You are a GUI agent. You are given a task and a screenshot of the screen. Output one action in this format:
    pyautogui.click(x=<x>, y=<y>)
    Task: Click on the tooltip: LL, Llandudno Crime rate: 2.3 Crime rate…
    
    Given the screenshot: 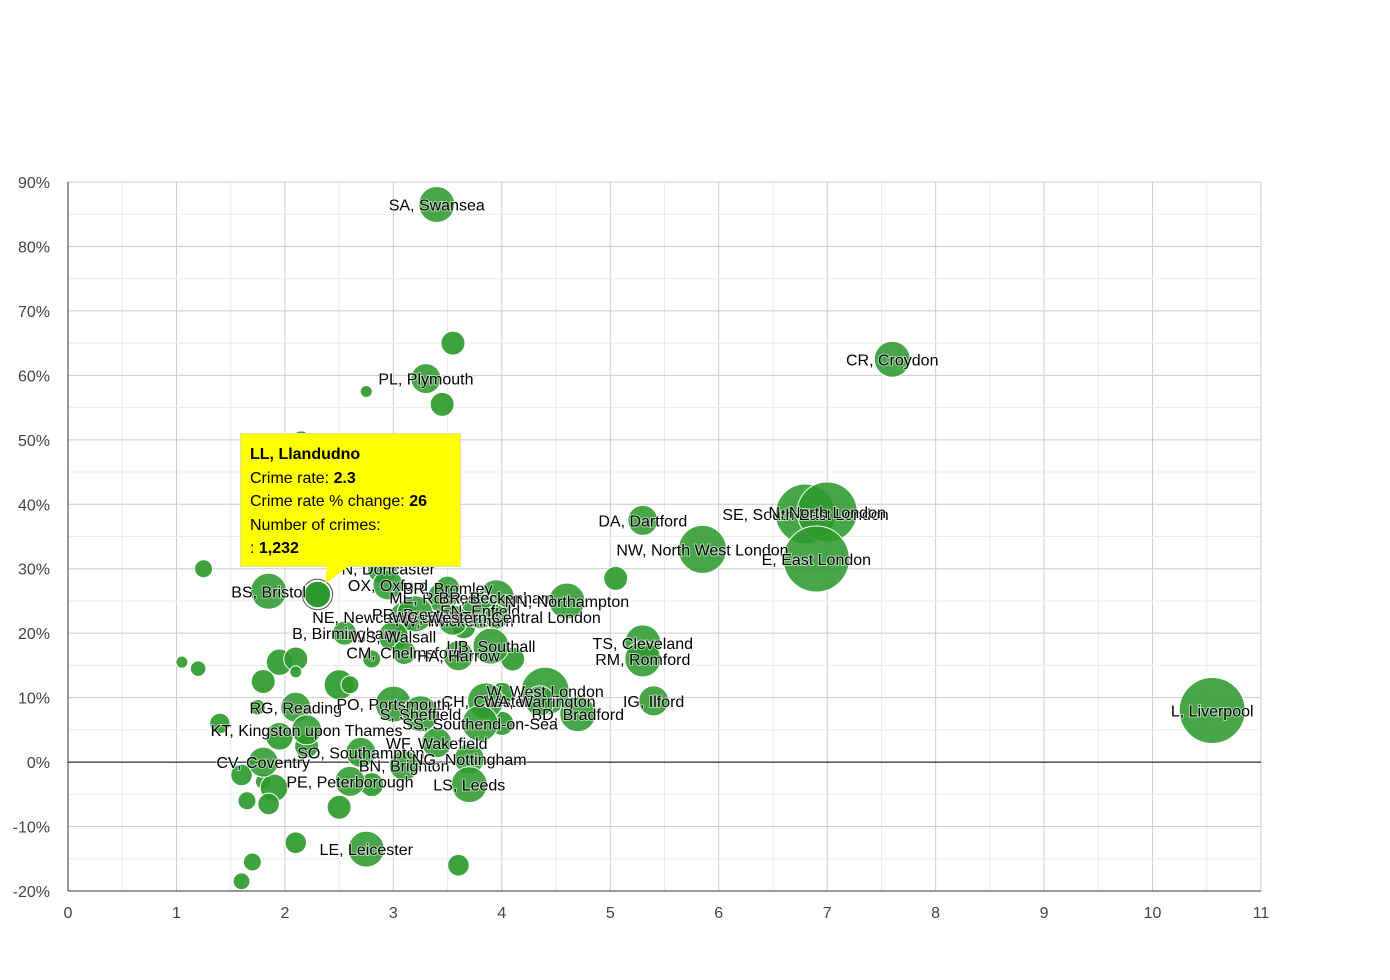 What is the action you would take?
    pyautogui.click(x=350, y=500)
    